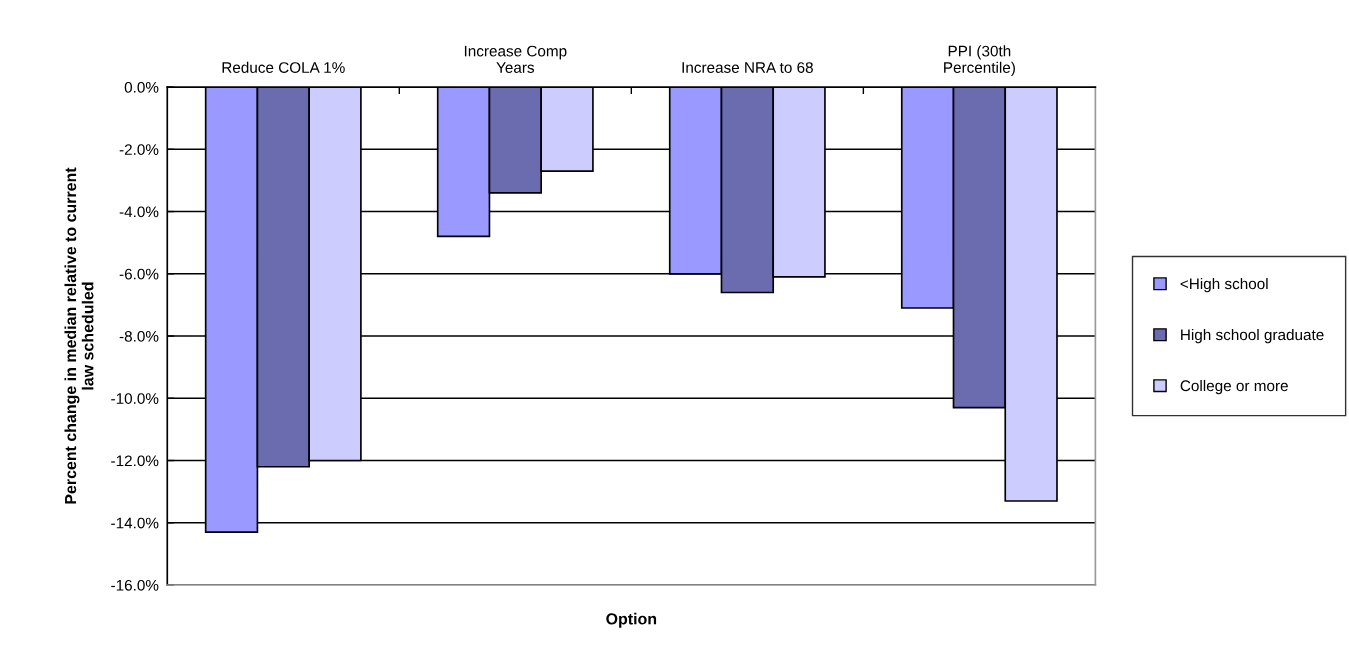 Image resolution: width=1349 pixels, height=645 pixels. Describe the element at coordinates (135, 461) in the screenshot. I see `y-tick-label: -12.0%` at that location.